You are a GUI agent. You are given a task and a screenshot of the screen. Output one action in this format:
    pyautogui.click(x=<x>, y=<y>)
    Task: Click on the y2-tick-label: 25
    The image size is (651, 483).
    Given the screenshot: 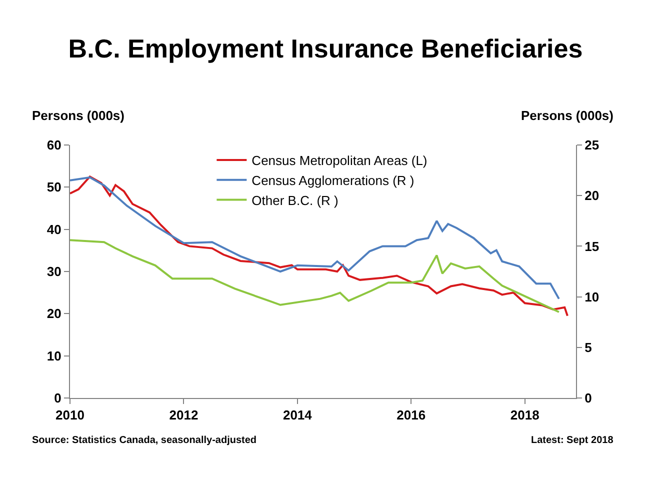 What is the action you would take?
    pyautogui.click(x=592, y=145)
    